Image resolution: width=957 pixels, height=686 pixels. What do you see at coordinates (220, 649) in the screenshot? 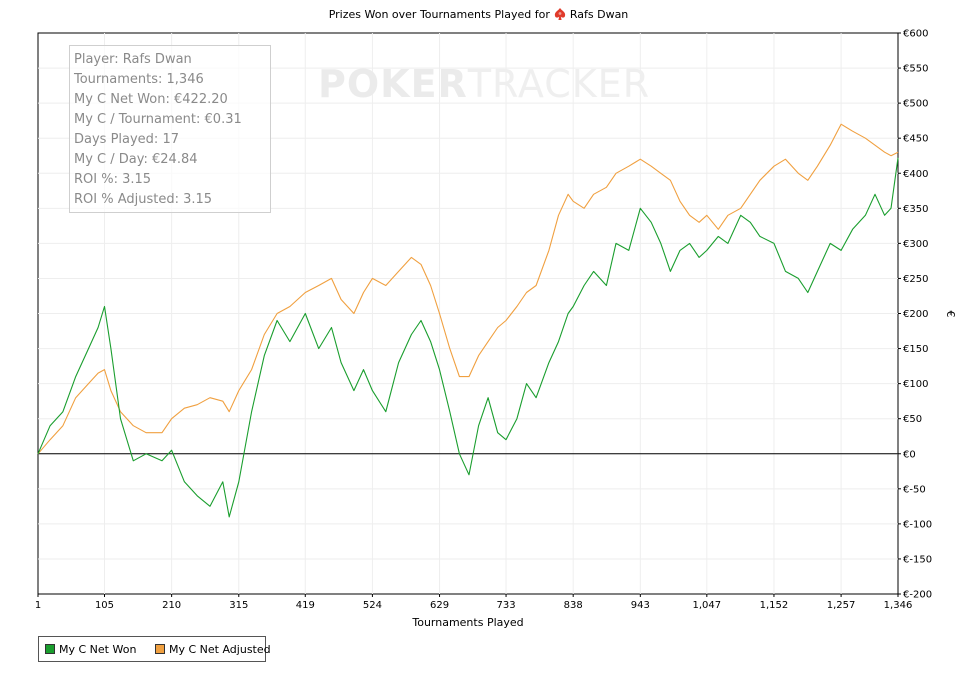
I see `legend-label-net-adjusted: My C Net Adjusted` at bounding box center [220, 649].